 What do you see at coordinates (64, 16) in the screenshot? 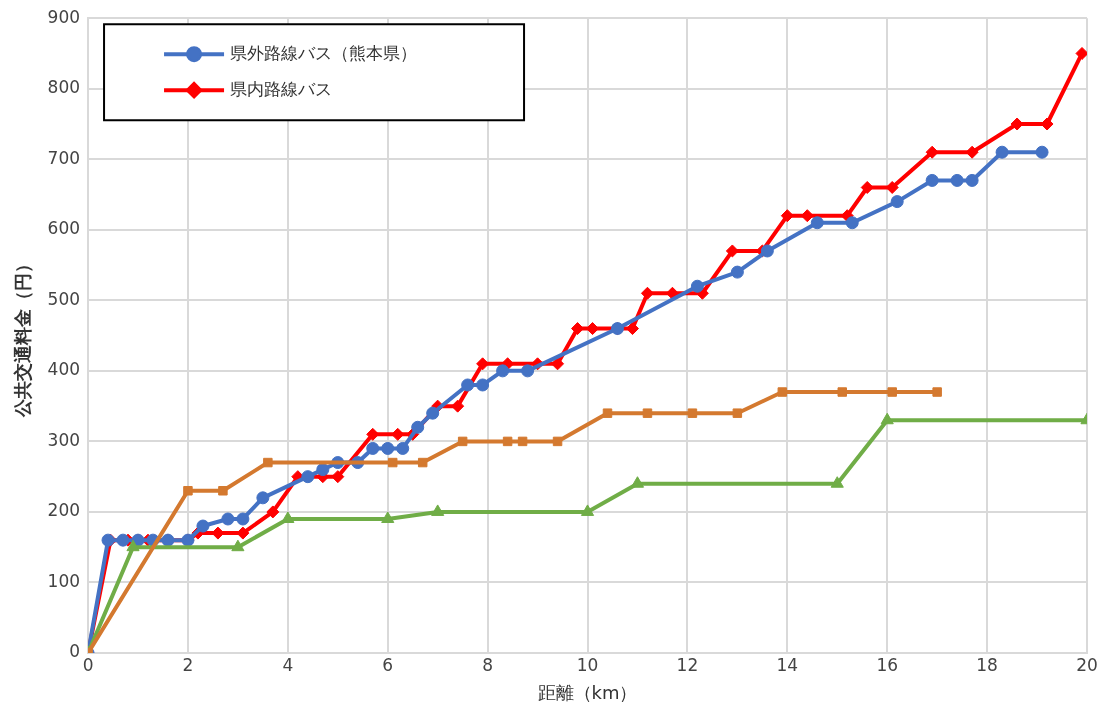
I see `y-tick-label: 900` at bounding box center [64, 16].